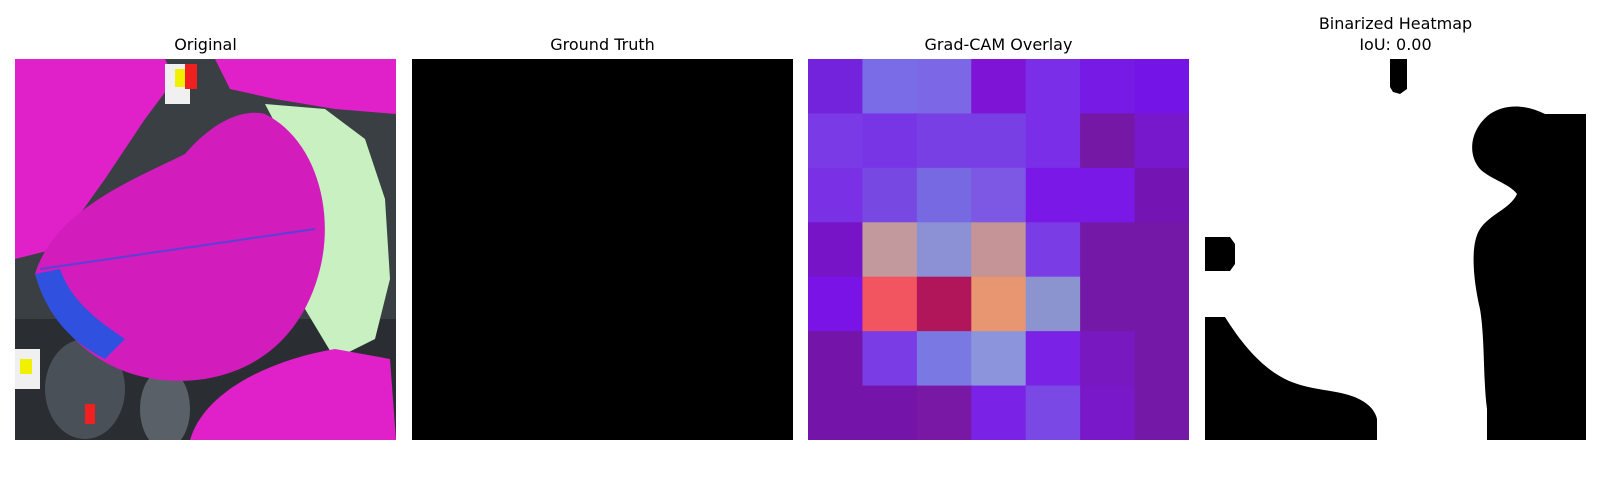  I want to click on panel-subtitle-iou: IoU: 0.00, so click(1395, 44).